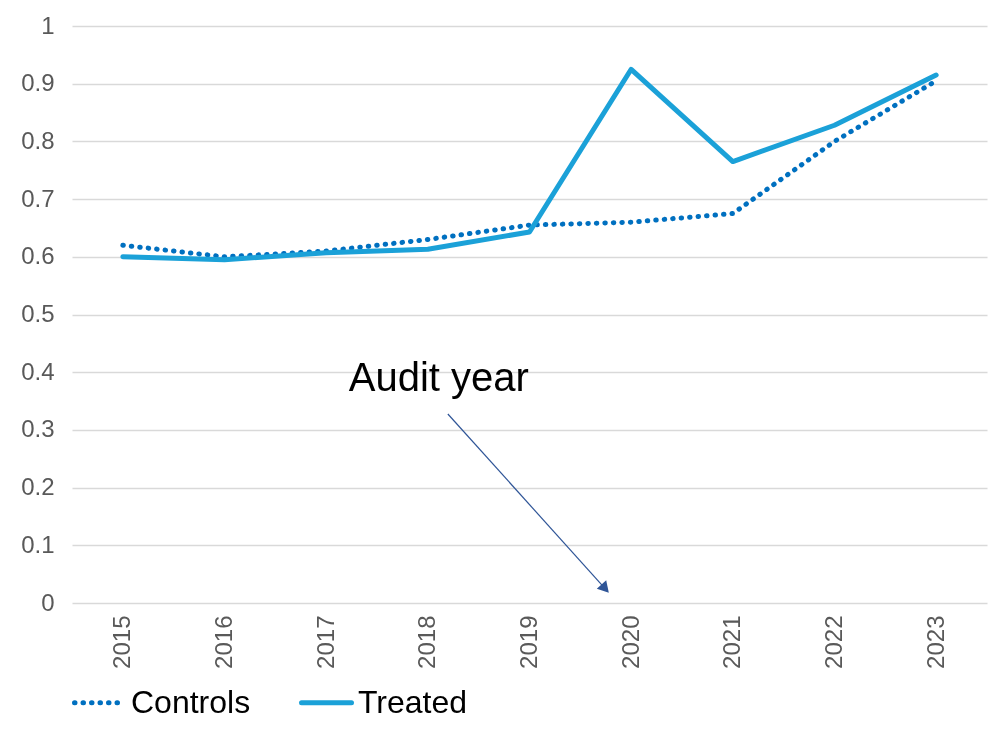 This screenshot has width=1005, height=752. I want to click on y-tick-label: 0.9, so click(38, 83).